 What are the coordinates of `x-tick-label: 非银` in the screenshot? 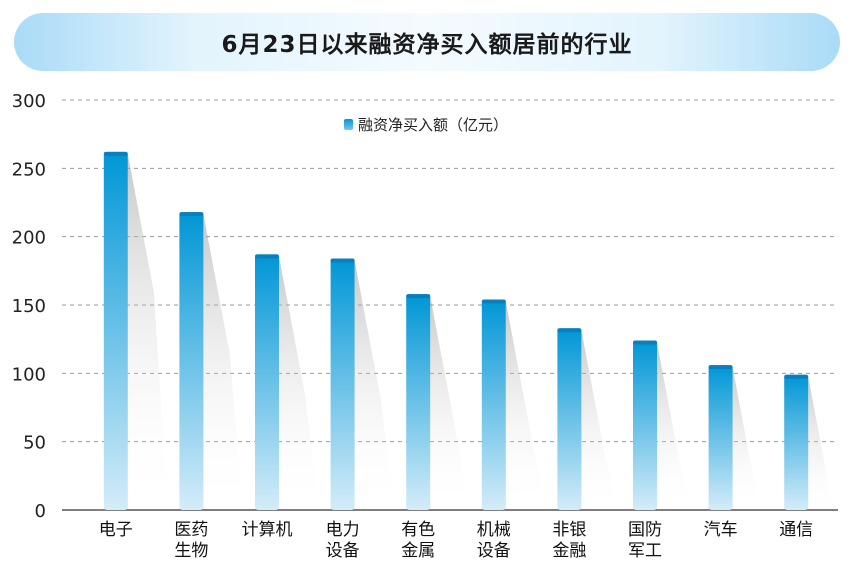 It's located at (569, 530).